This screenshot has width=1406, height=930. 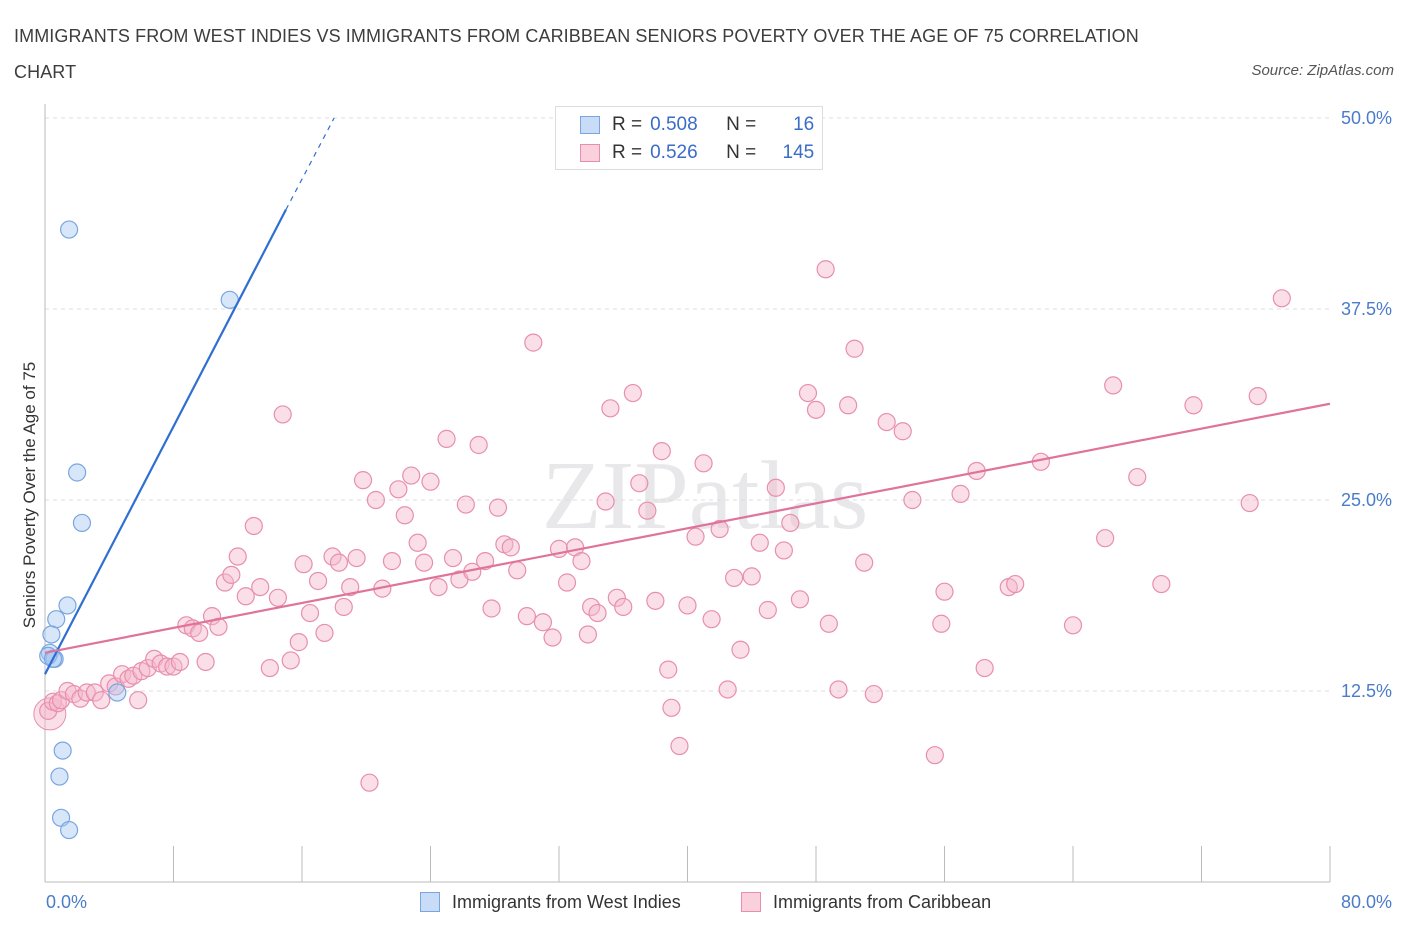 What do you see at coordinates (1366, 691) in the screenshot?
I see `y-tick-label: 12.5%` at bounding box center [1366, 691].